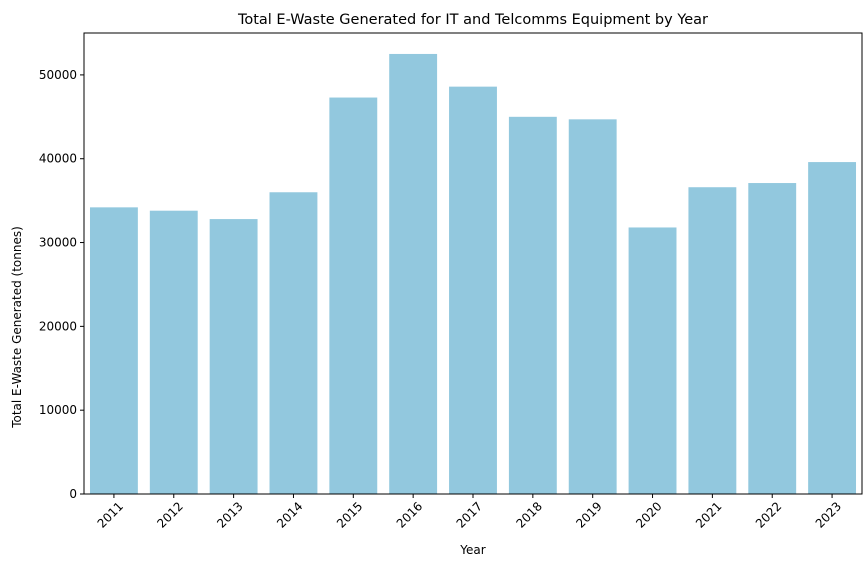 The height and width of the screenshot is (568, 868). Describe the element at coordinates (229, 514) in the screenshot. I see `x-tick-label: 2013` at that location.